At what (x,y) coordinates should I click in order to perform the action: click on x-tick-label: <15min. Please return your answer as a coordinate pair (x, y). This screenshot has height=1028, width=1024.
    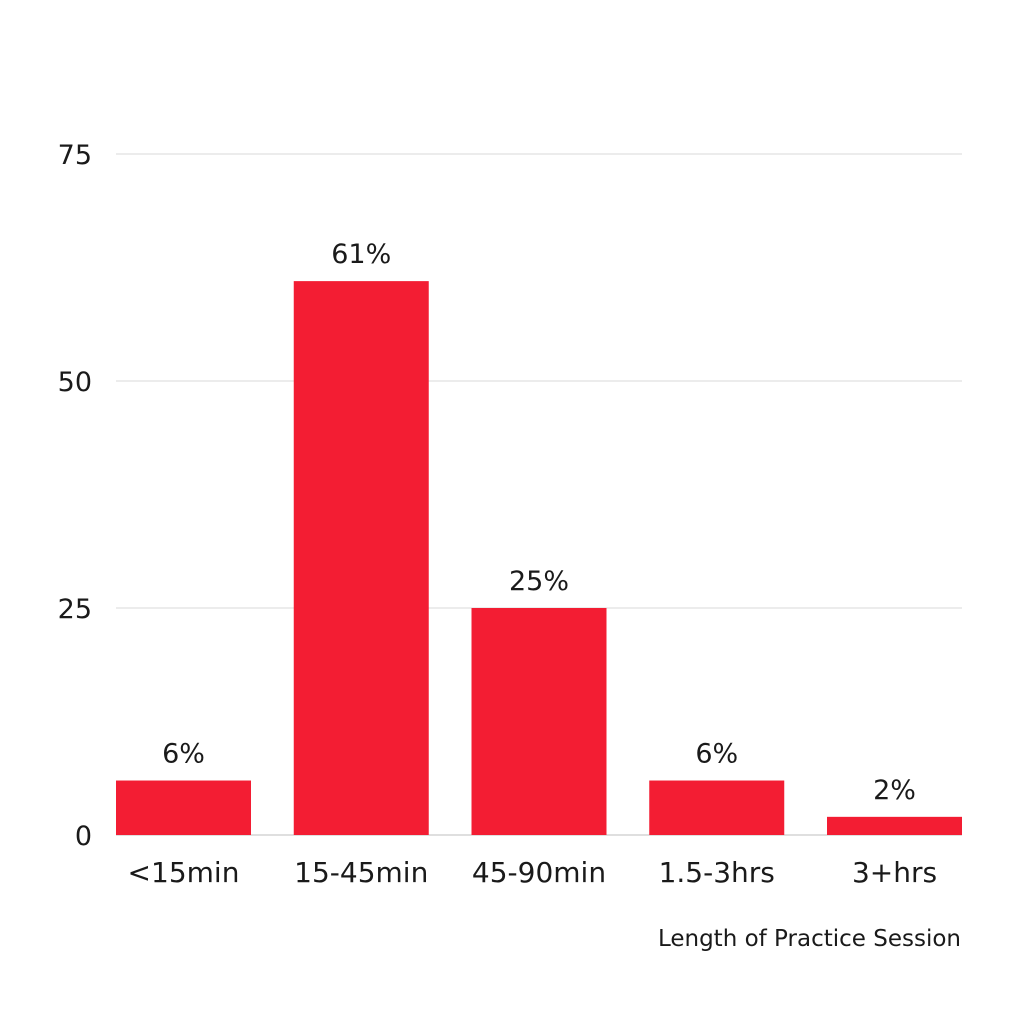
    Looking at the image, I should click on (184, 872).